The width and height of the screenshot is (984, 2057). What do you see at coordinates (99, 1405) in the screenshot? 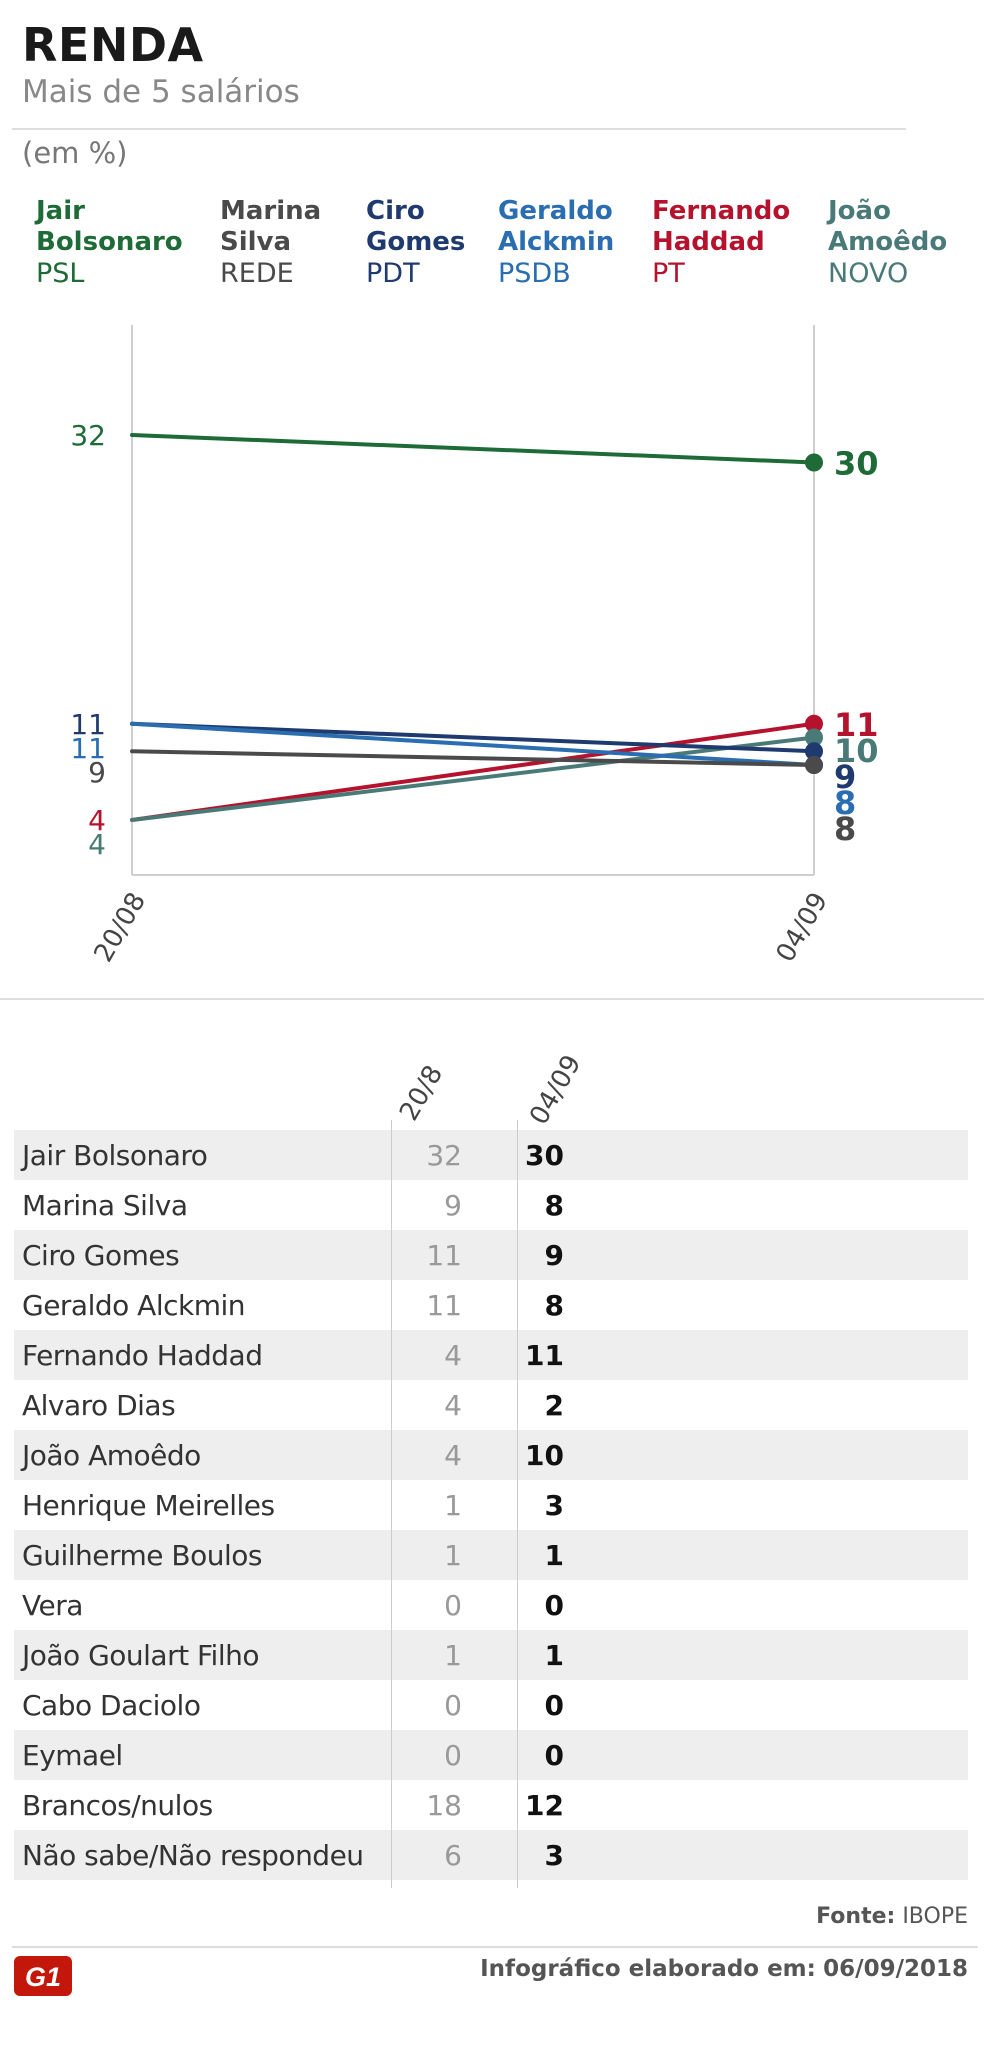
I see `candidate-name: Alvaro Dias` at bounding box center [99, 1405].